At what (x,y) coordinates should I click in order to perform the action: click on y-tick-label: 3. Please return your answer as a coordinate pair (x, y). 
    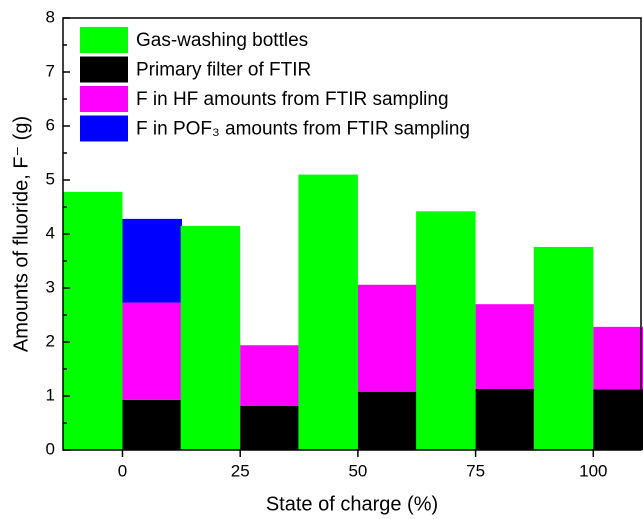
    Looking at the image, I should click on (50, 286).